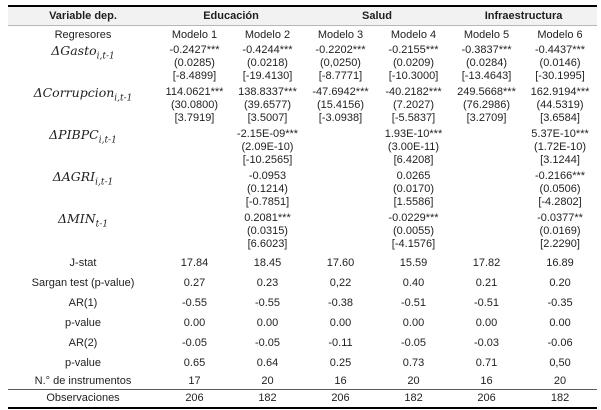 The image size is (601, 410). Describe the element at coordinates (560, 147) in the screenshot. I see `se-line: (1.72E-10)` at that location.